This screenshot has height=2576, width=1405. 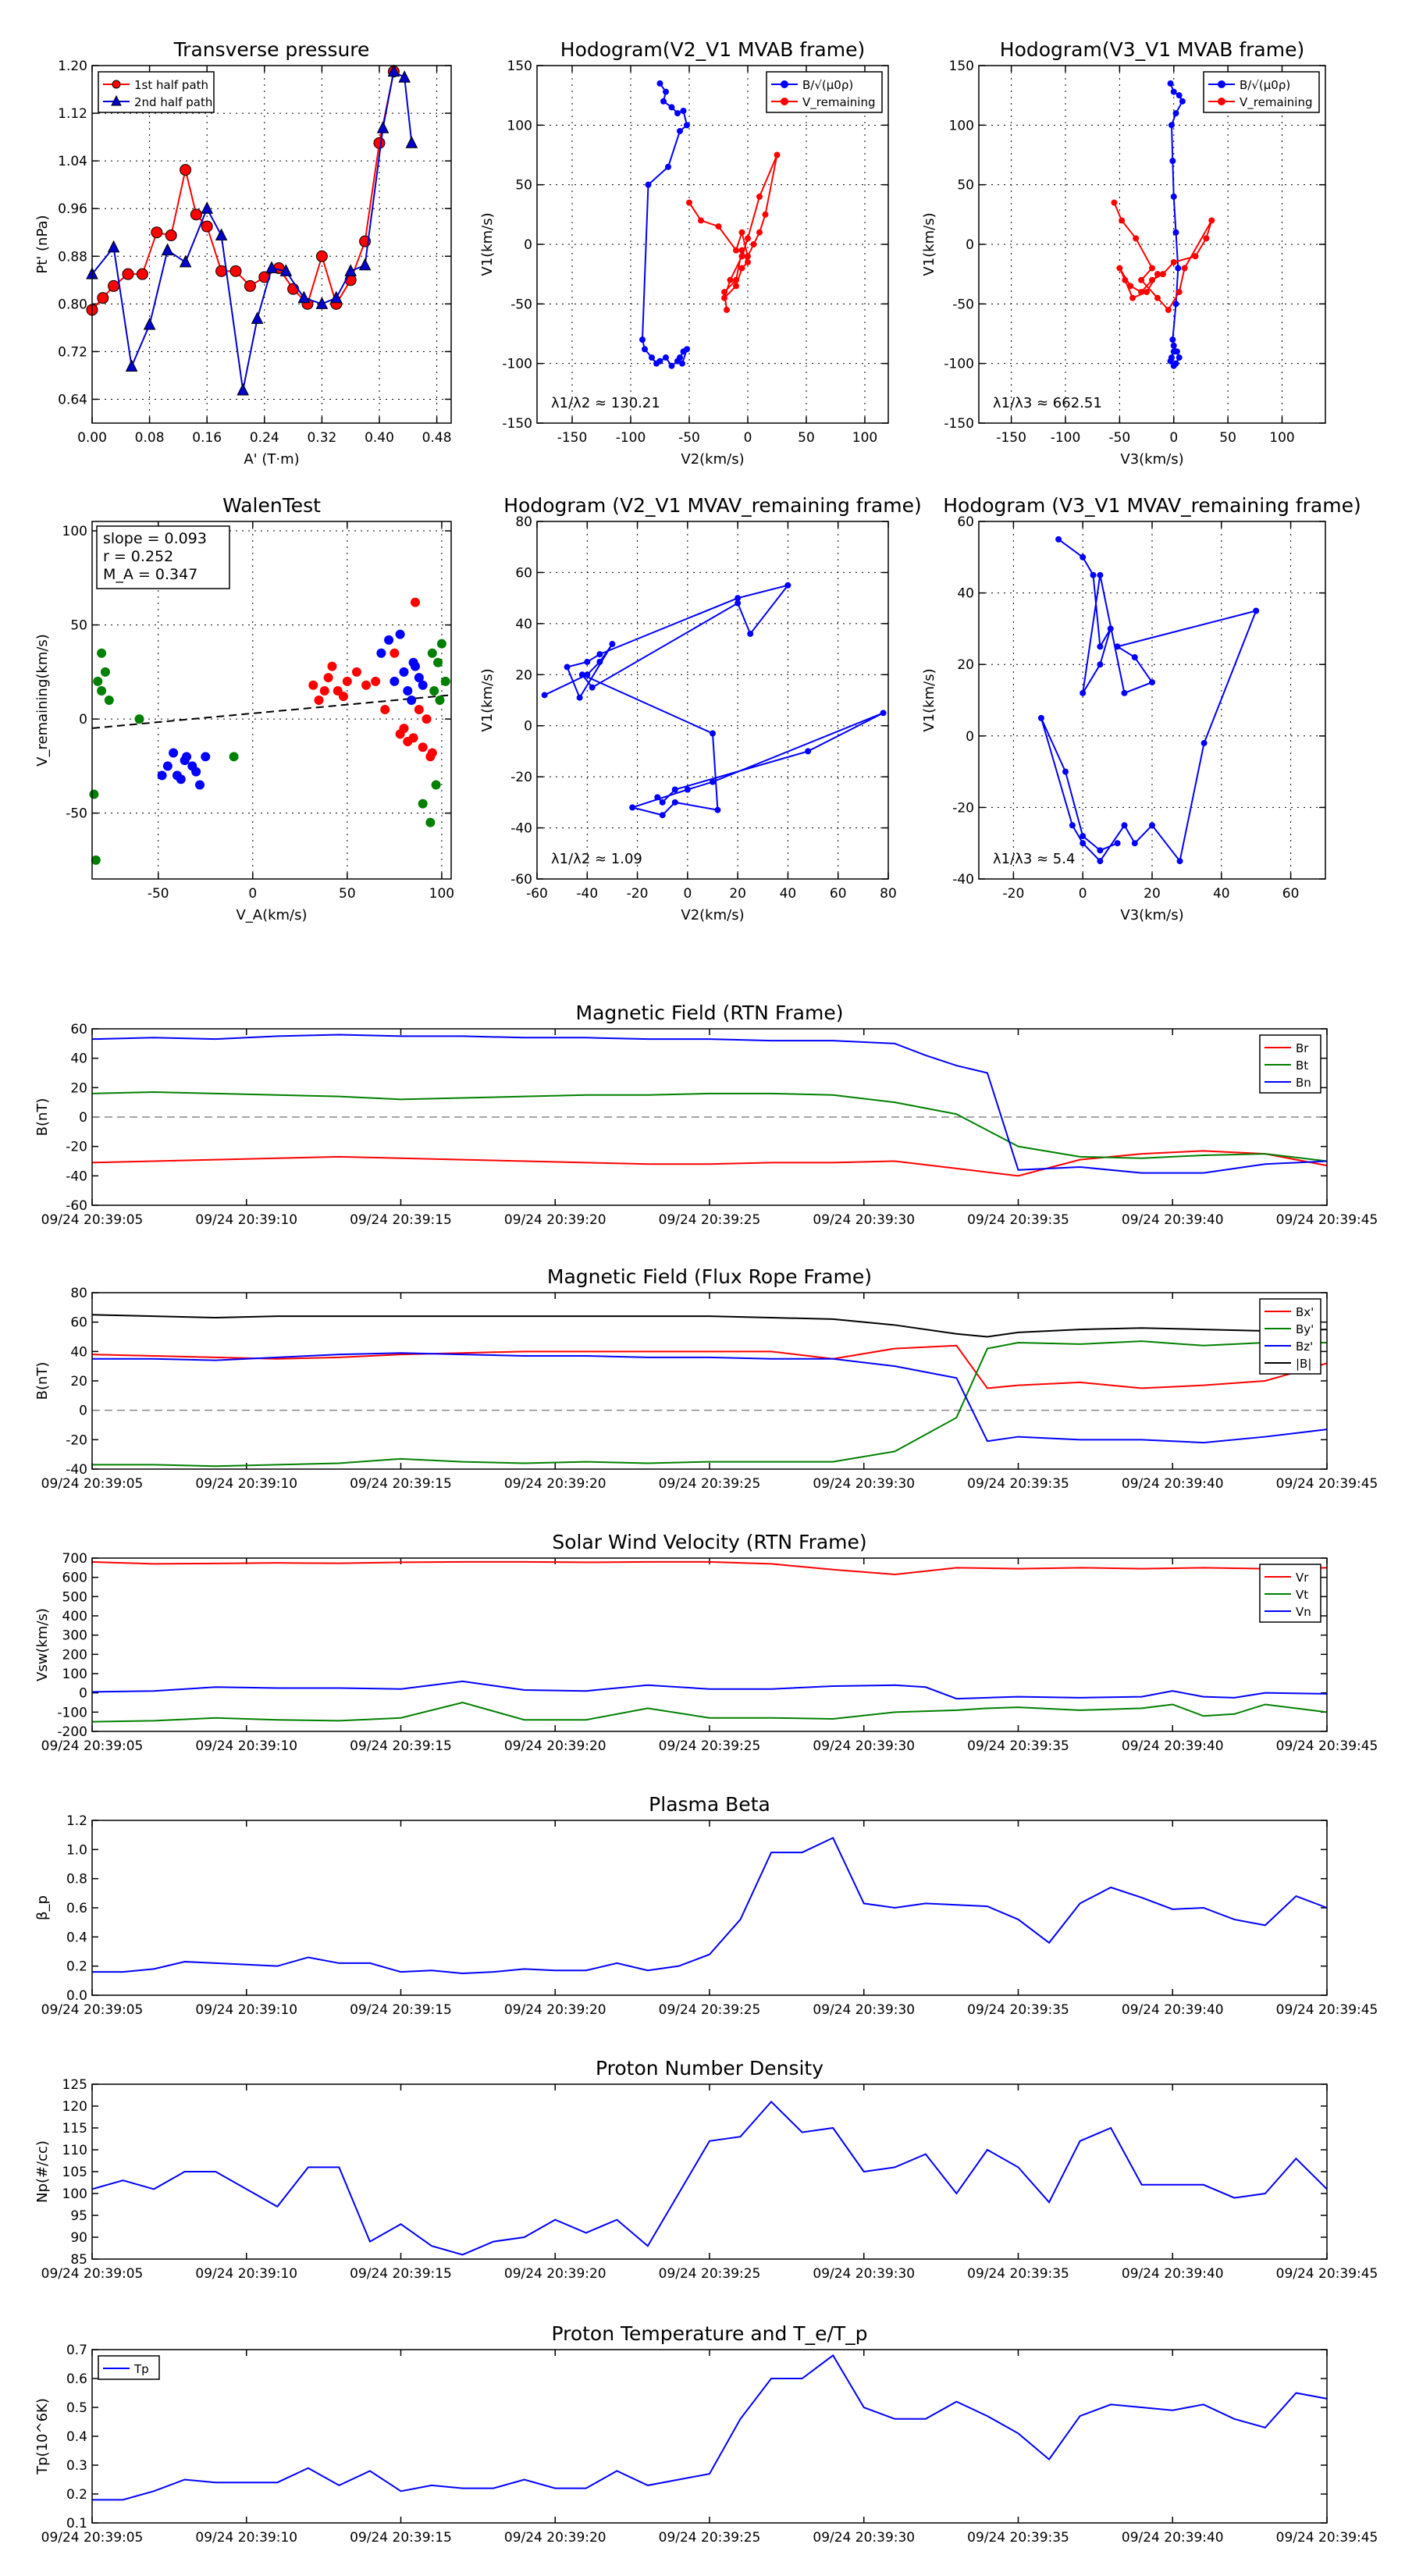 I want to click on legend: Tp, so click(x=129, y=2367).